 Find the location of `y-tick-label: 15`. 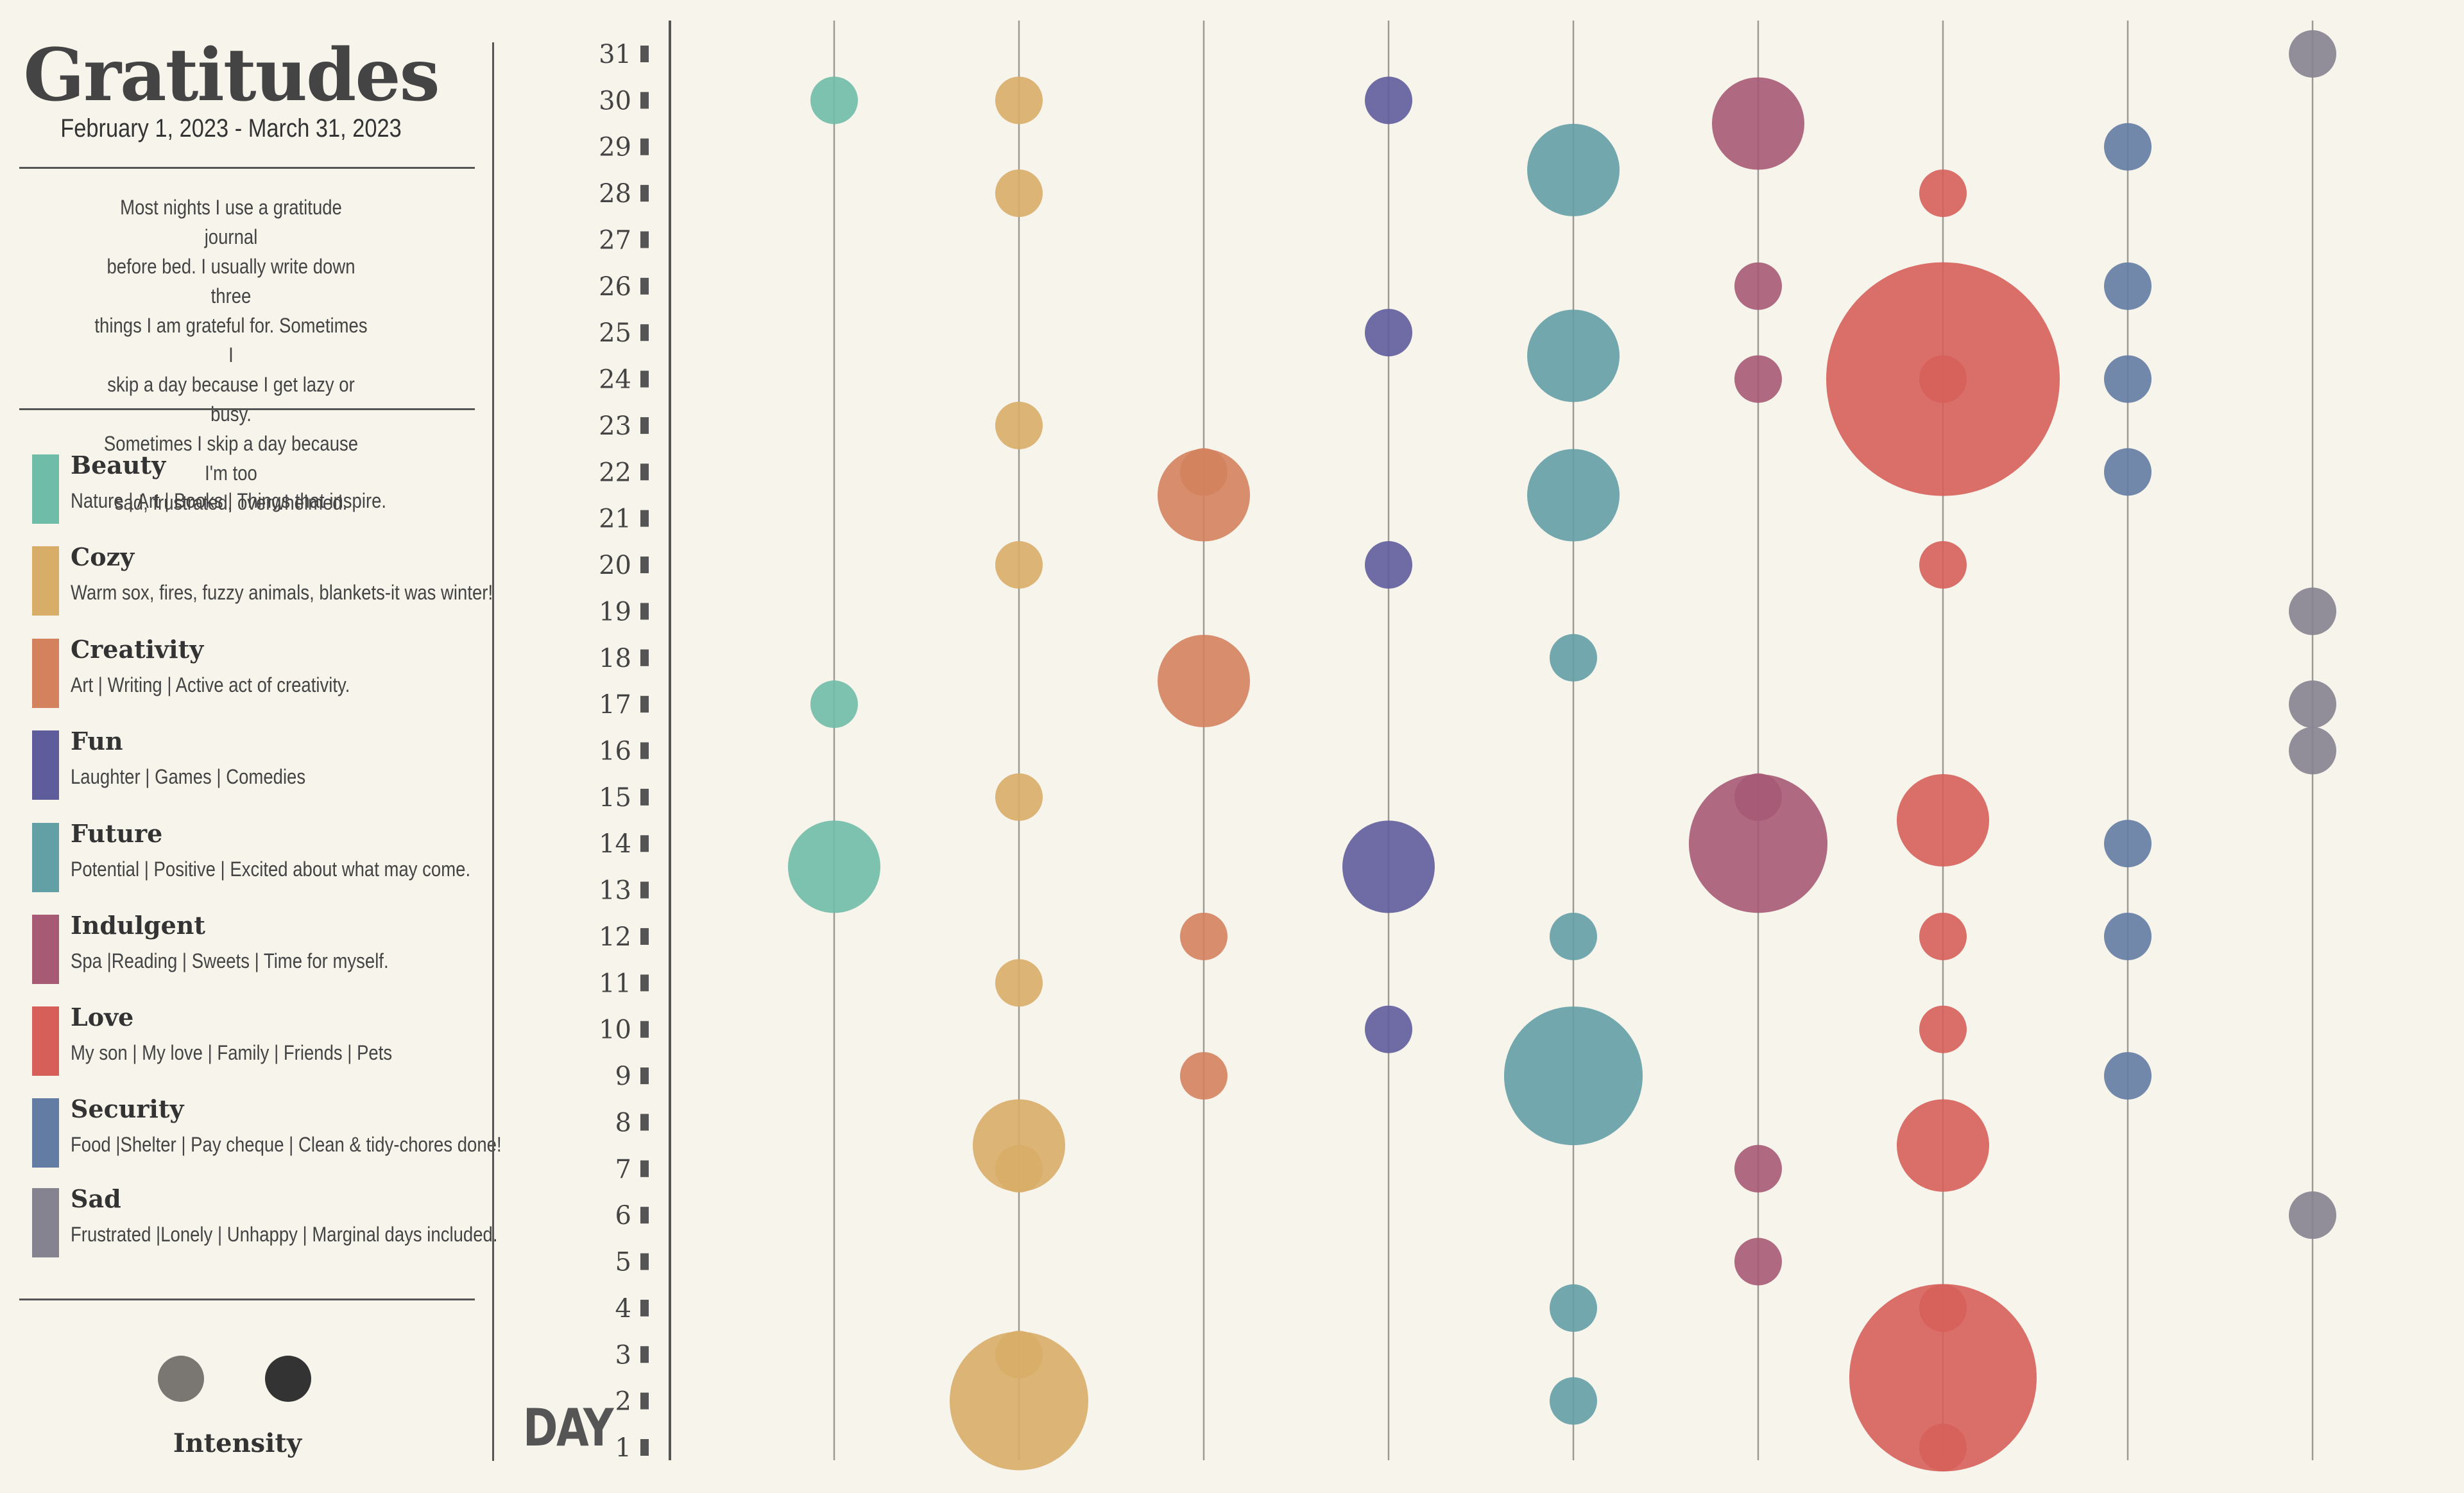

y-tick-label: 15 is located at coordinates (615, 798).